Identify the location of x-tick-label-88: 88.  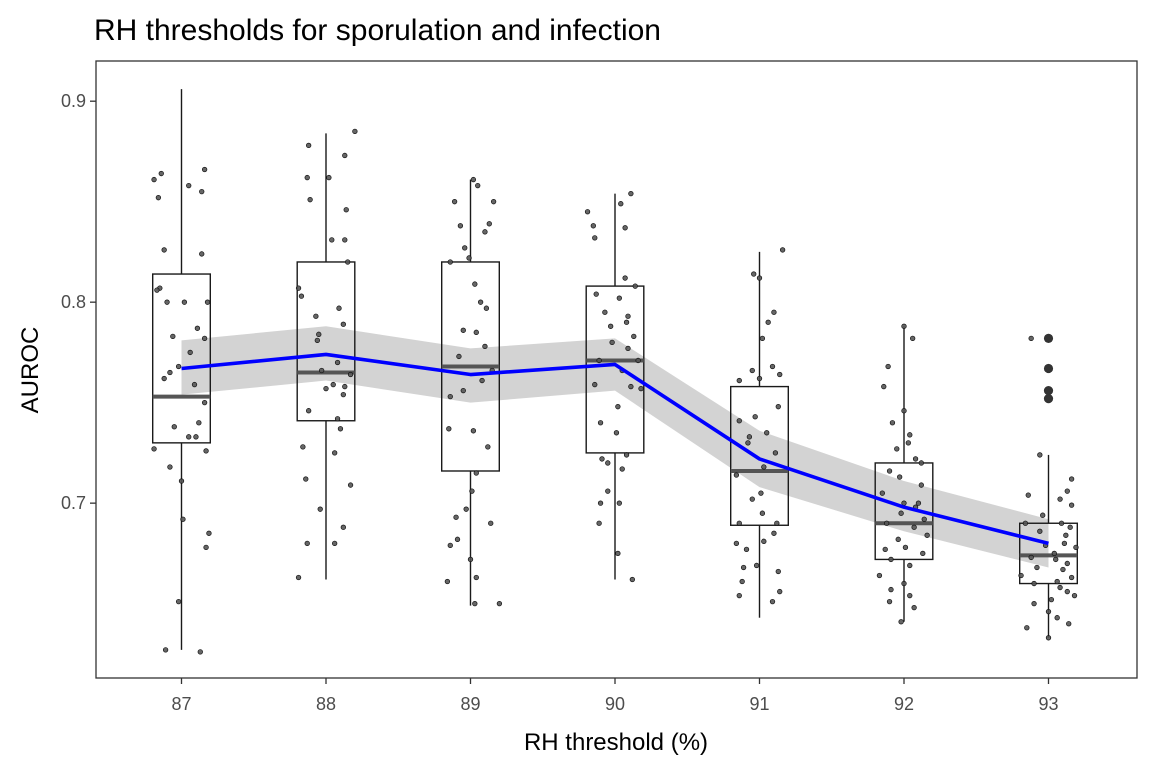
(326, 704).